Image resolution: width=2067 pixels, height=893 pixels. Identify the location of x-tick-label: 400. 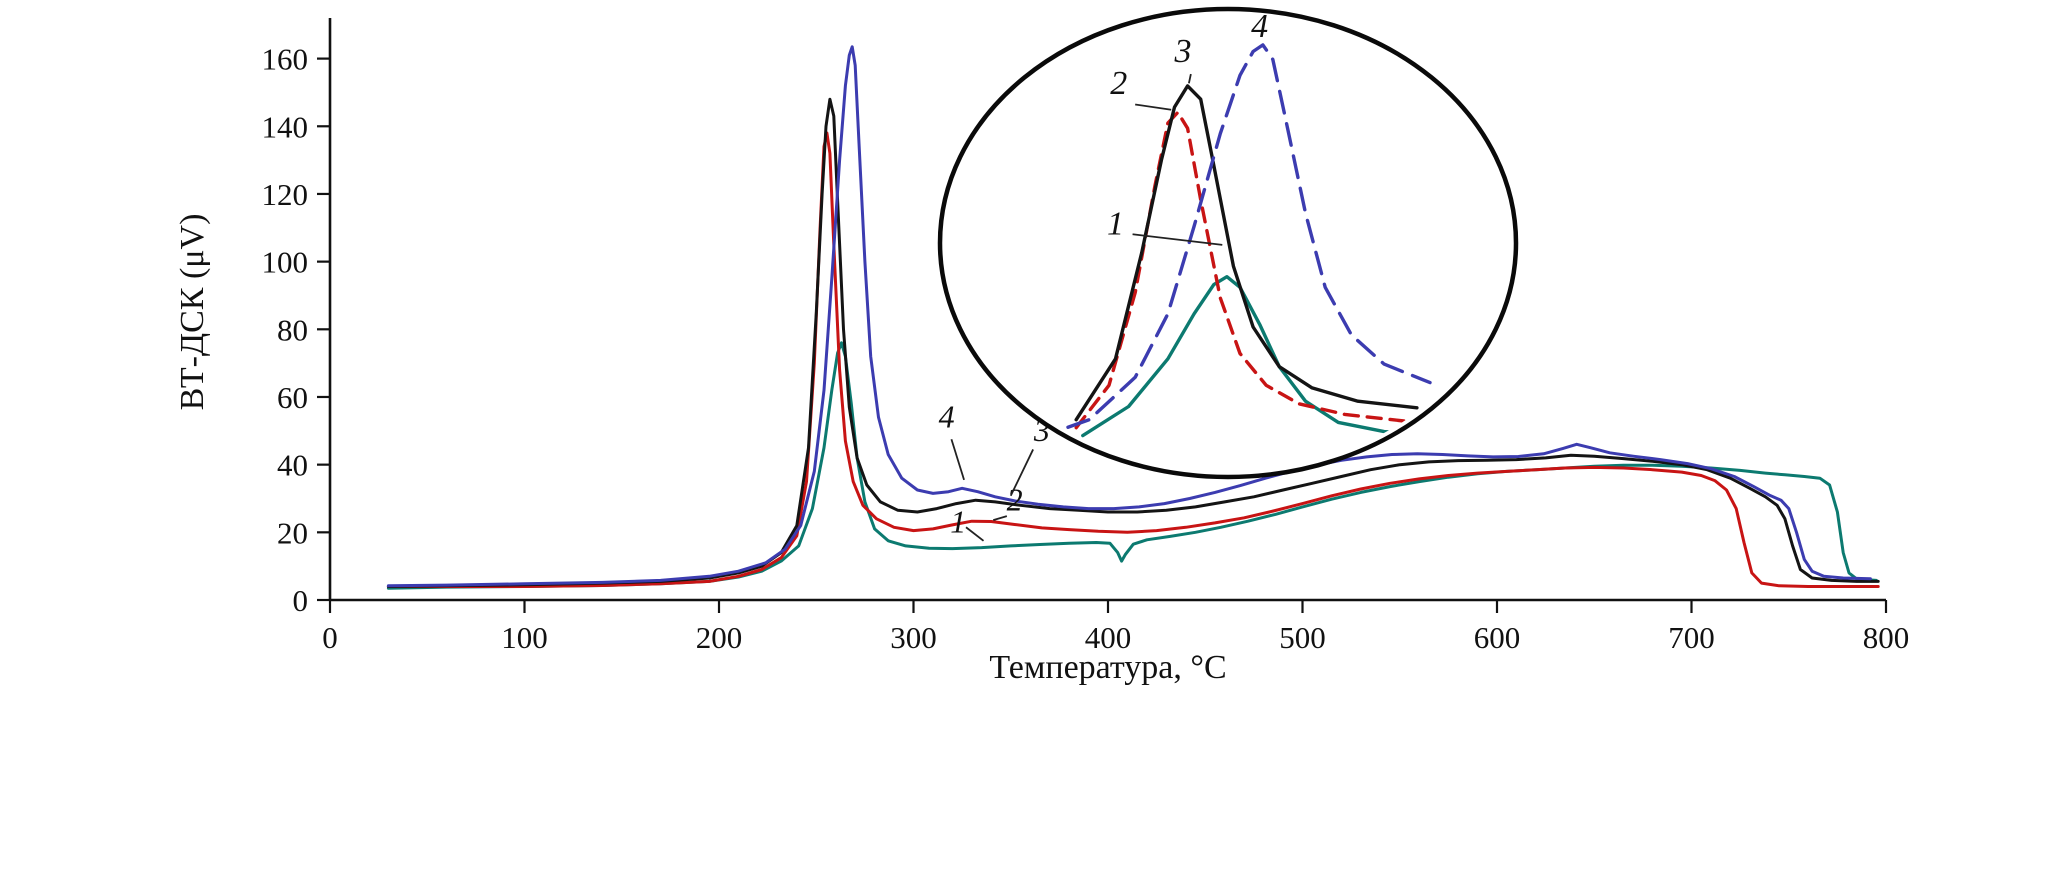
(1108, 637).